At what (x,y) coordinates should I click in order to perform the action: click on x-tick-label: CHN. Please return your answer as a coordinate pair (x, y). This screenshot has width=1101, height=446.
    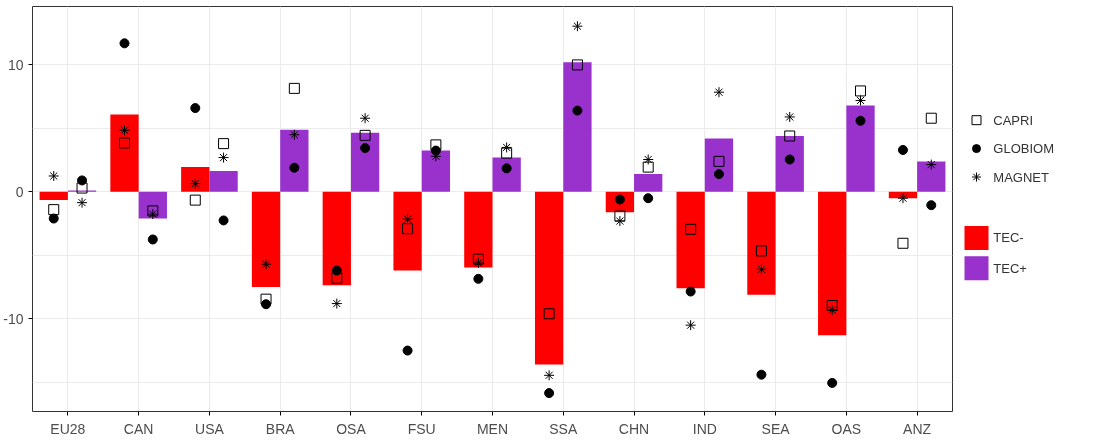
    Looking at the image, I should click on (634, 428).